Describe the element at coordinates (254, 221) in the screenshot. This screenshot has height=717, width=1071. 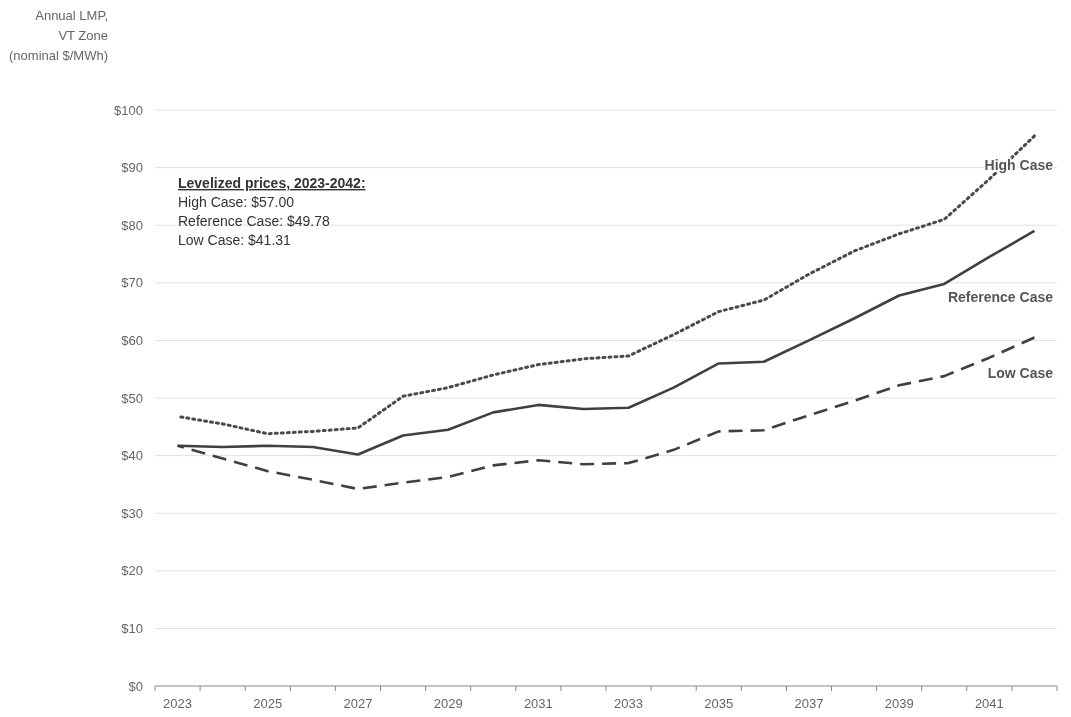
I see `annotation: Reference Case: $49.78` at that location.